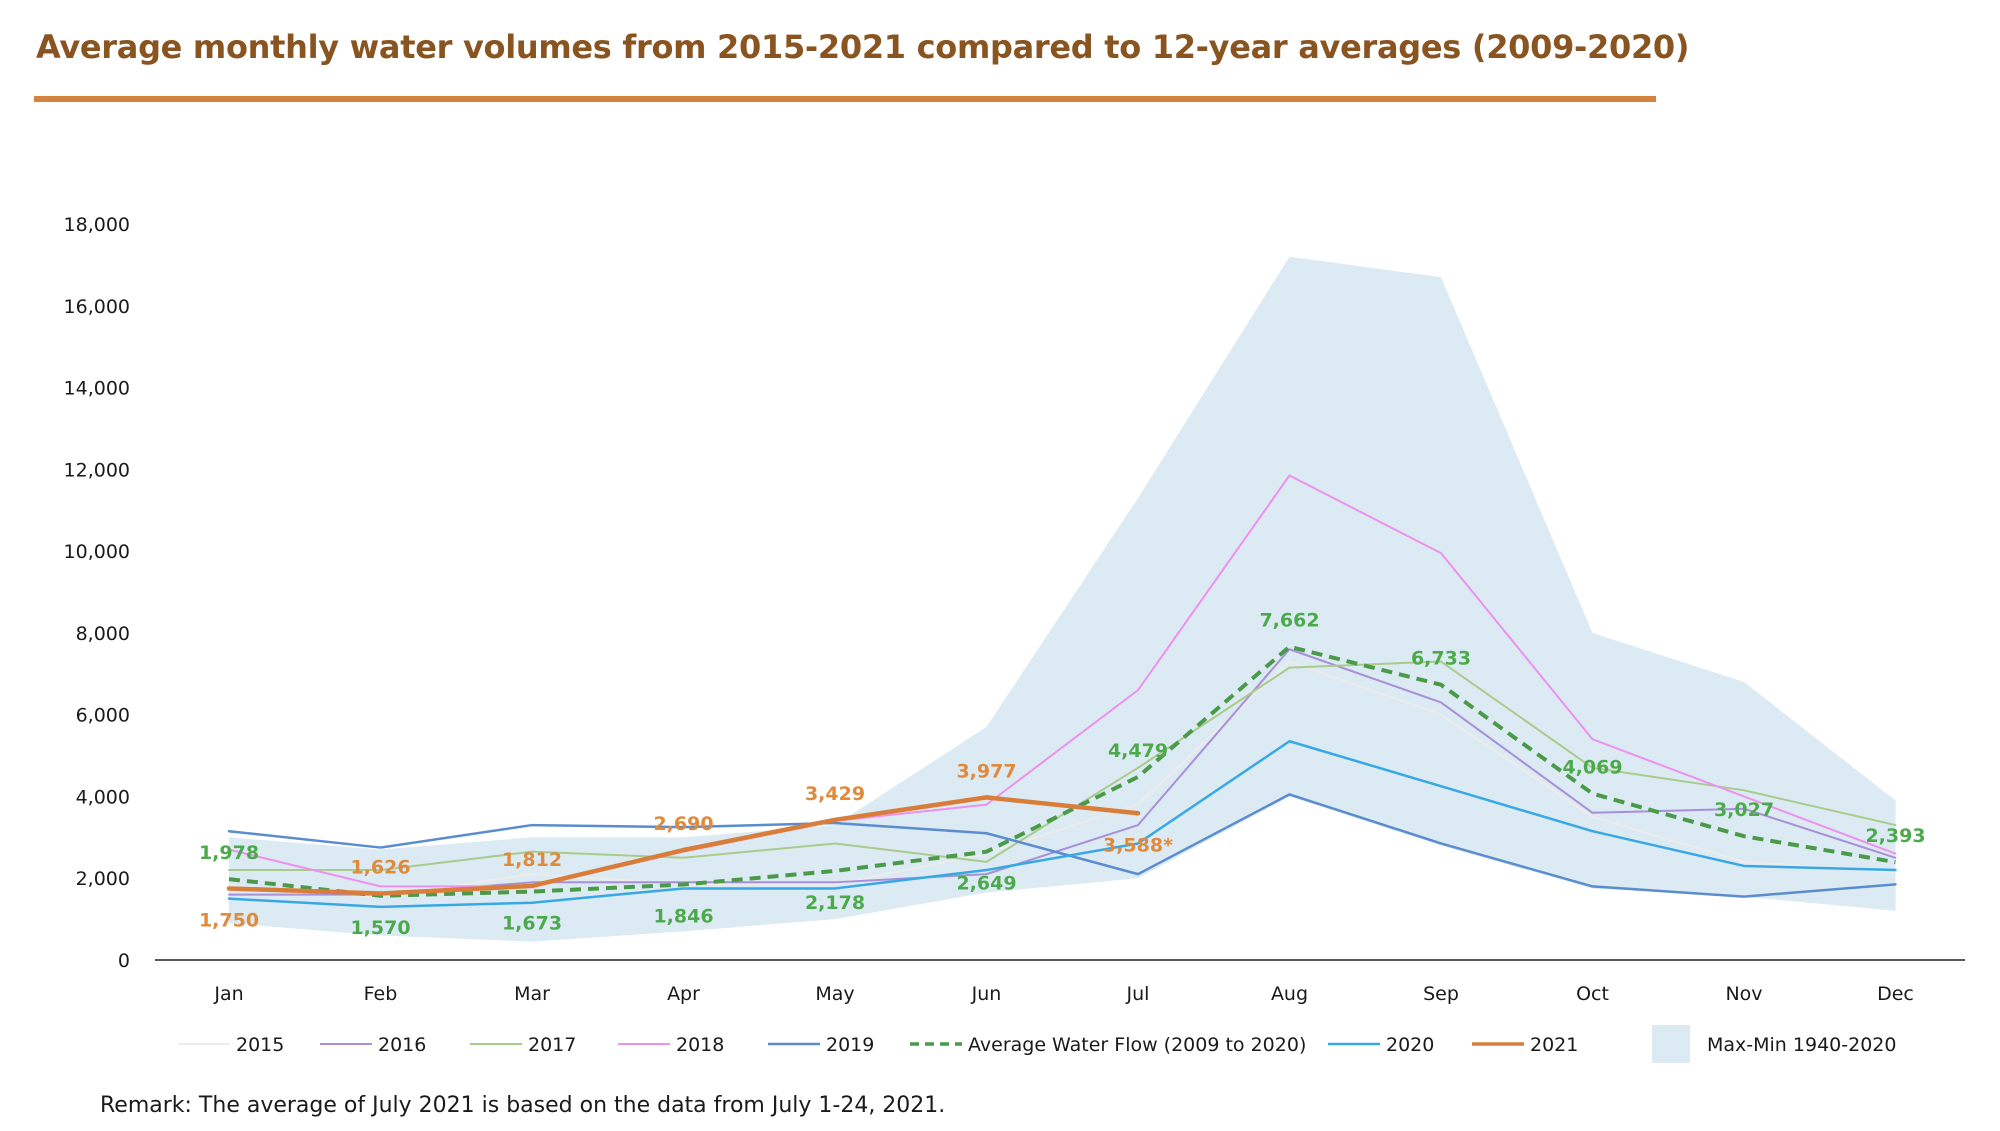 Image resolution: width=2000 pixels, height=1131 pixels. I want to click on legend-item-average-water-flow-2009-to-2020: Average Water Flow (2009 to 2020), so click(1108, 1045).